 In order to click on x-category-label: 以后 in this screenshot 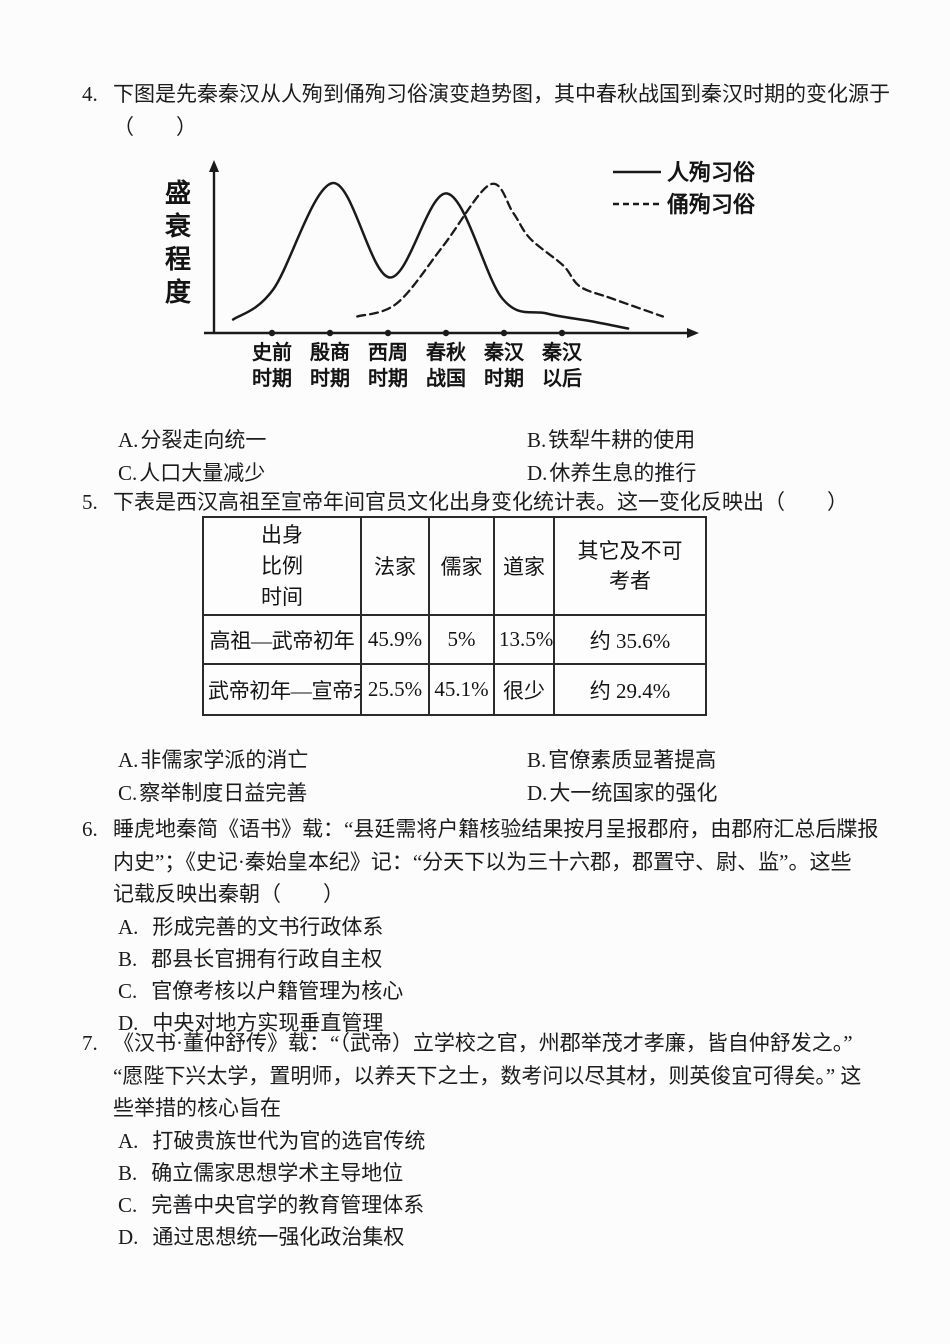, I will do `click(562, 378)`.